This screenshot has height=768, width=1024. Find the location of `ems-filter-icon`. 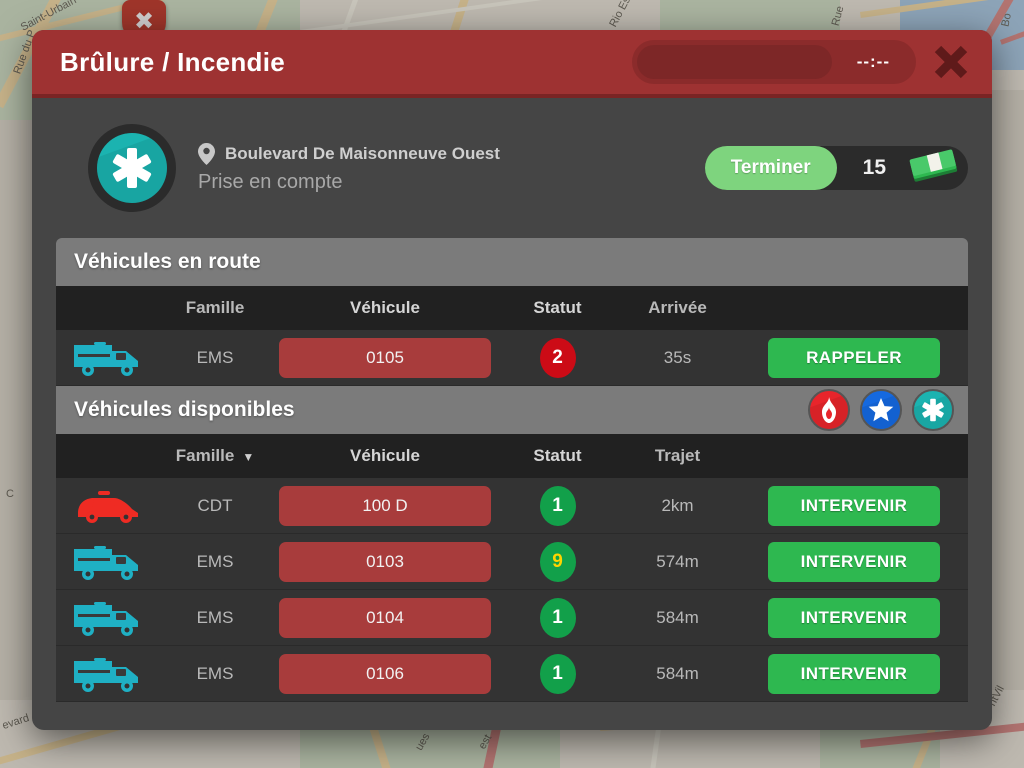

ems-filter-icon is located at coordinates (933, 410).